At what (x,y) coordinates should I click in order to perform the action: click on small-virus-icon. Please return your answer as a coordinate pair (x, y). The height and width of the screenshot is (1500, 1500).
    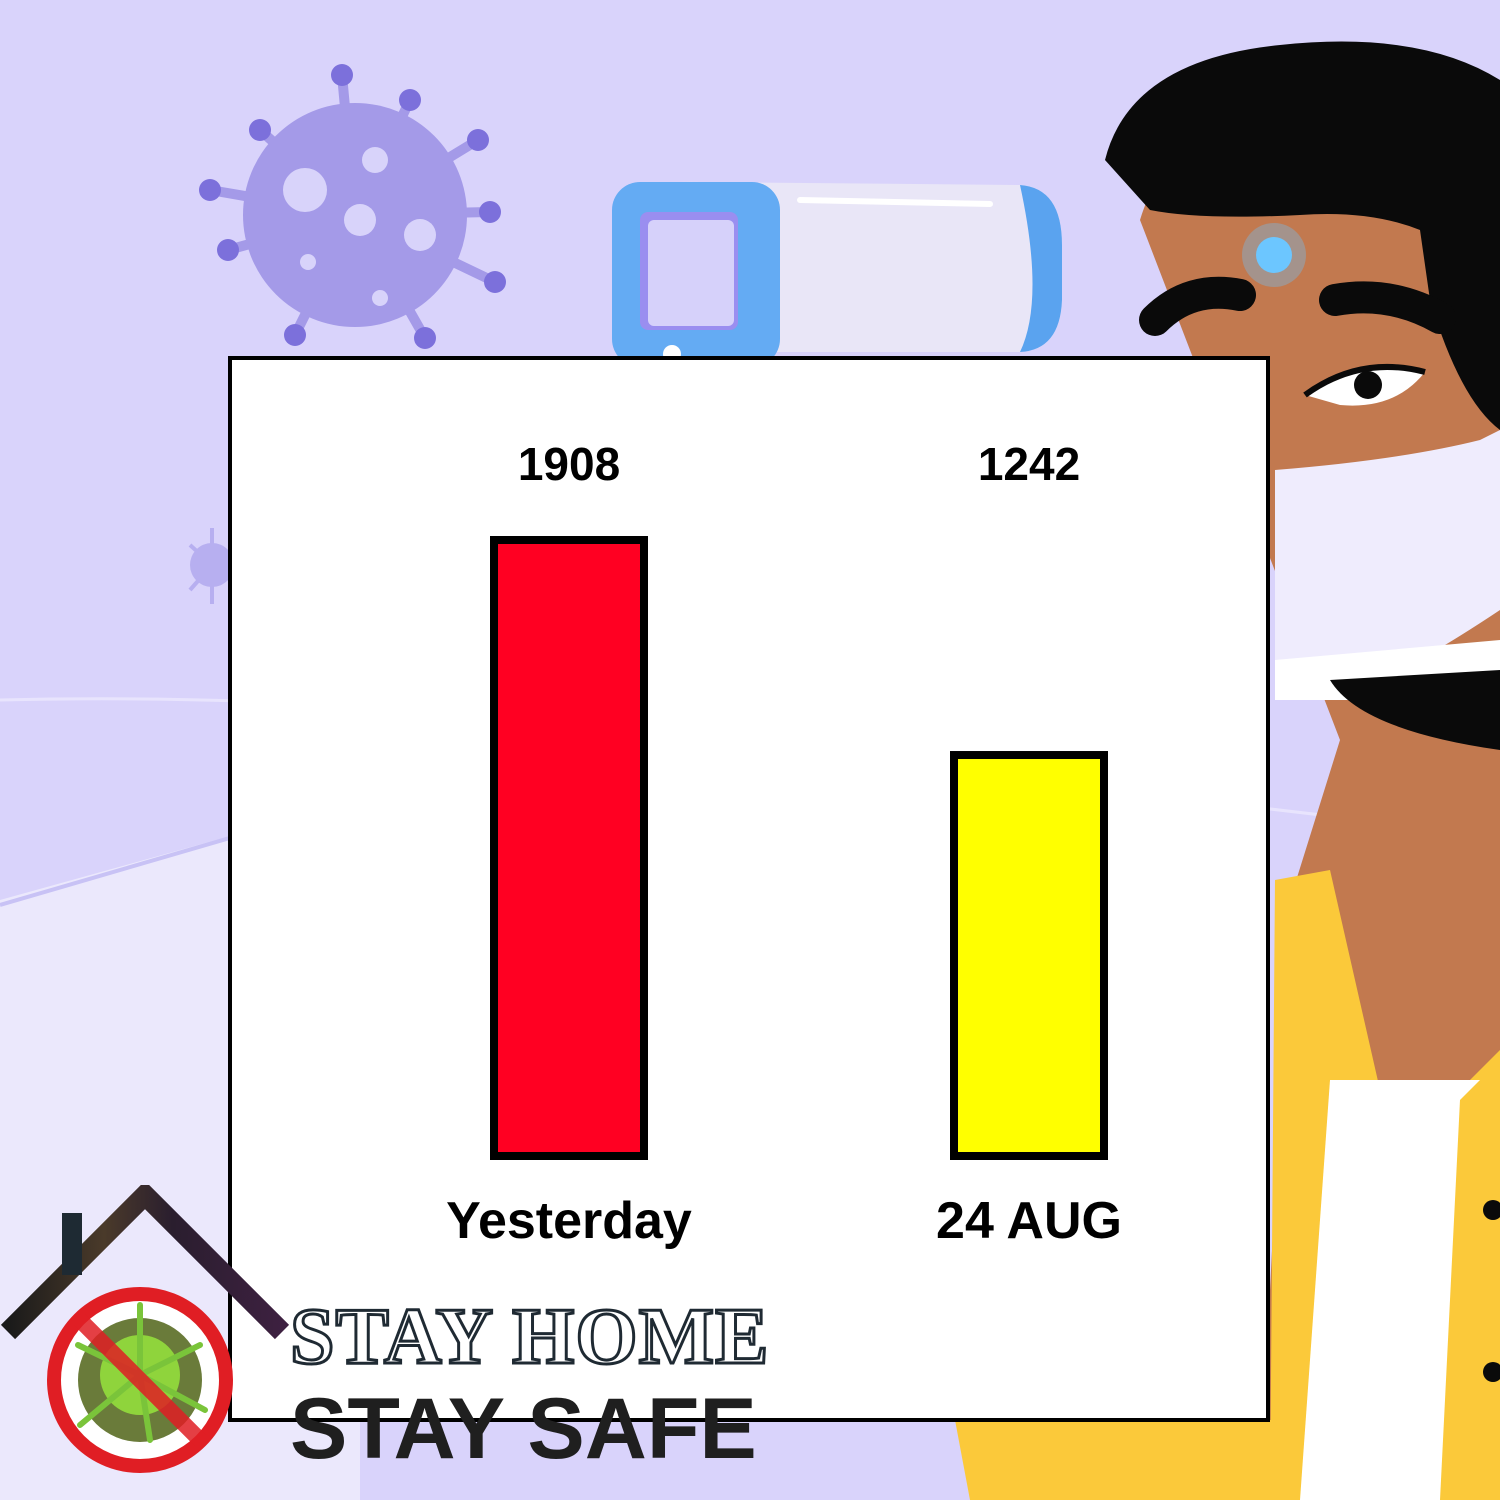
    Looking at the image, I should click on (211, 566).